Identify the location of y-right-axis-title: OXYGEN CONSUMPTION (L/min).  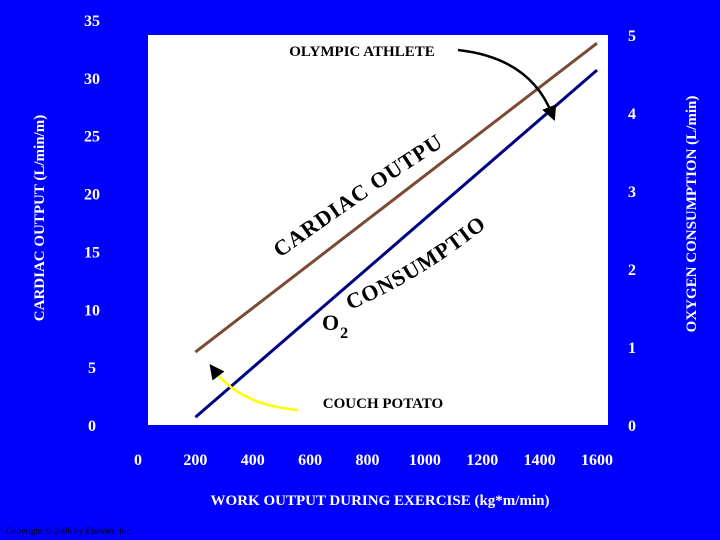
(692, 214).